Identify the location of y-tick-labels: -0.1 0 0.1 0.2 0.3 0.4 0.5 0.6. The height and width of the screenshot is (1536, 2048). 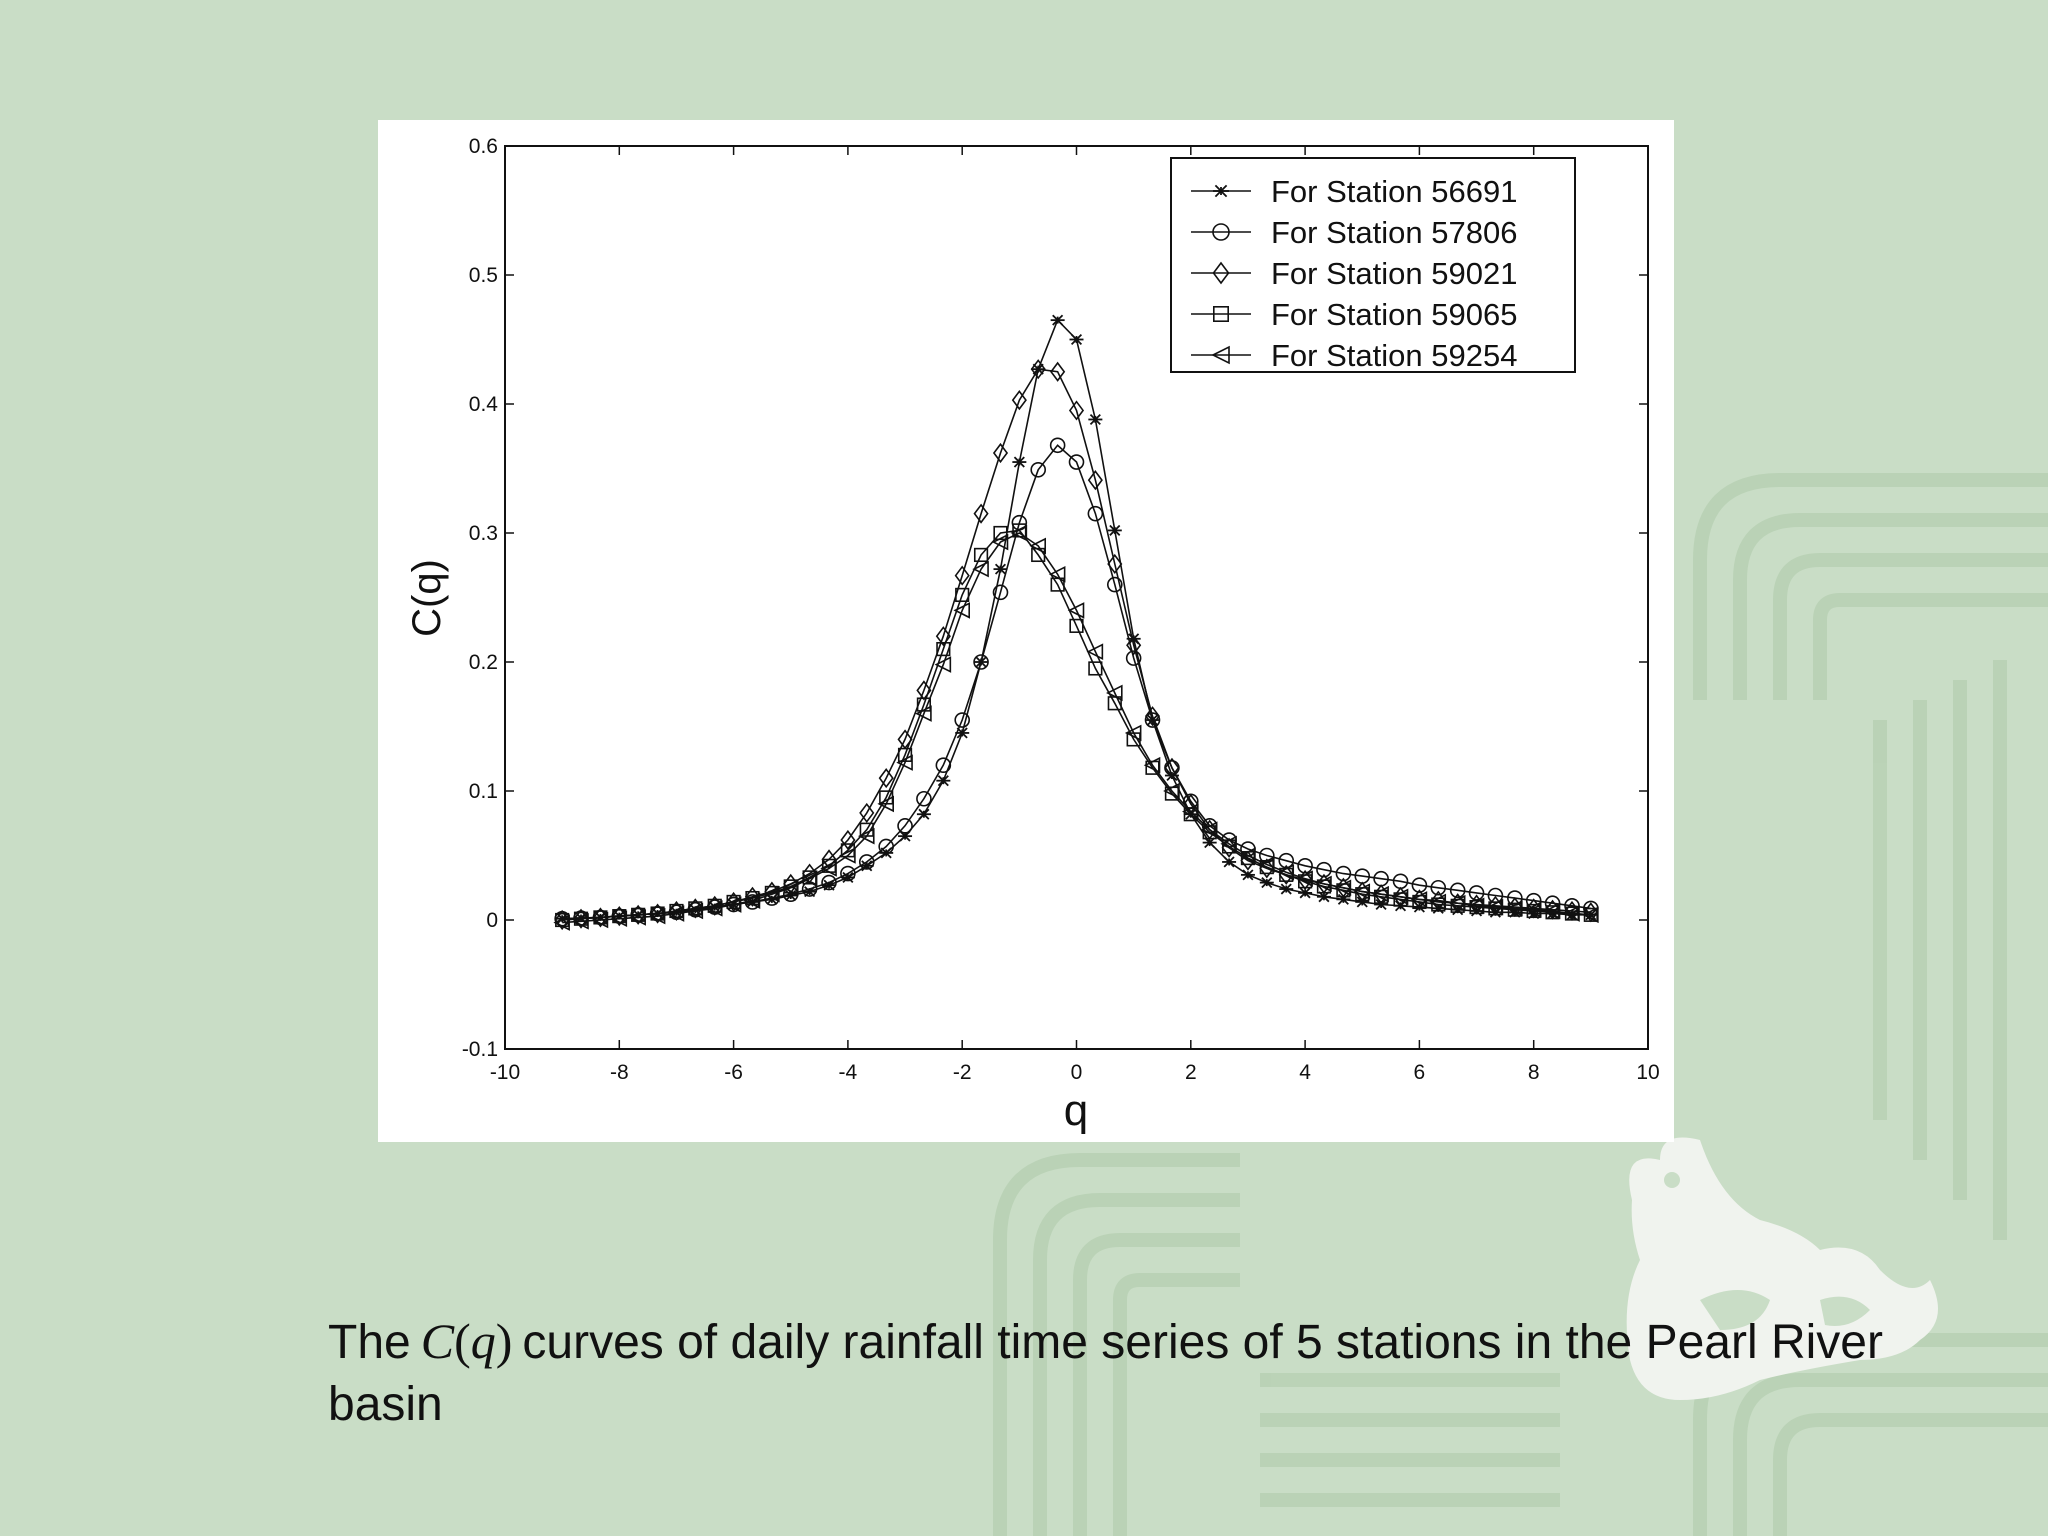
(480, 598).